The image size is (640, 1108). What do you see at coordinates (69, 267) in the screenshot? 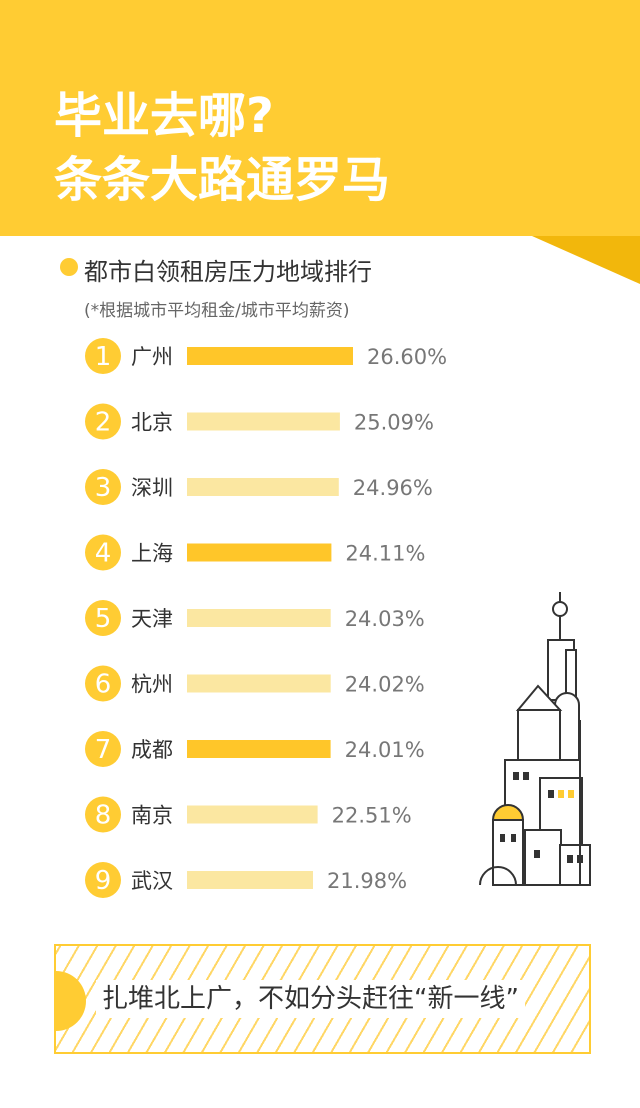
I see `bullet-dot-icon` at bounding box center [69, 267].